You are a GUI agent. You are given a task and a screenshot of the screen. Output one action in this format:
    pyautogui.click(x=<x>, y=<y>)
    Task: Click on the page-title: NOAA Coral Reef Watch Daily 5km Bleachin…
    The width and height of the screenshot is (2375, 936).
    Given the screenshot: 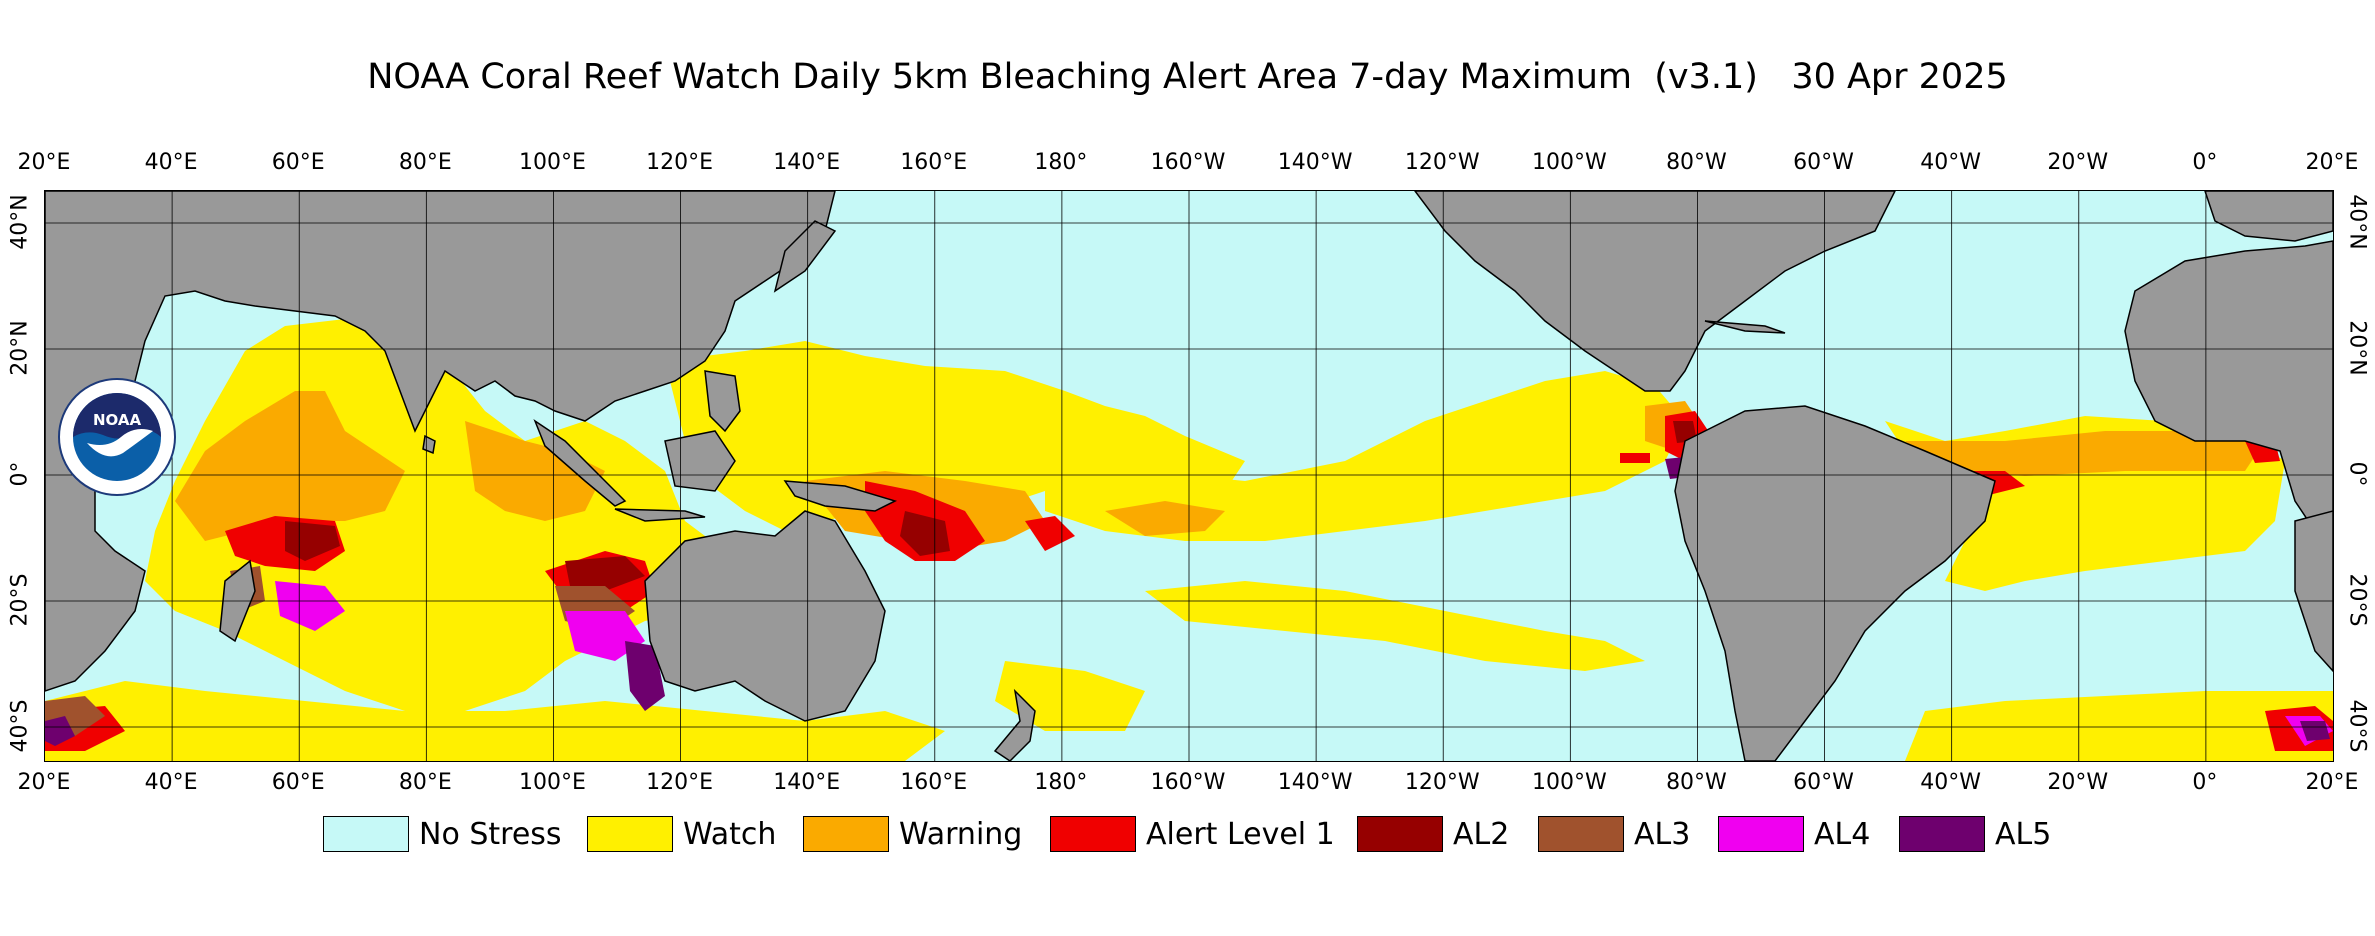 What is the action you would take?
    pyautogui.click(x=1187, y=77)
    